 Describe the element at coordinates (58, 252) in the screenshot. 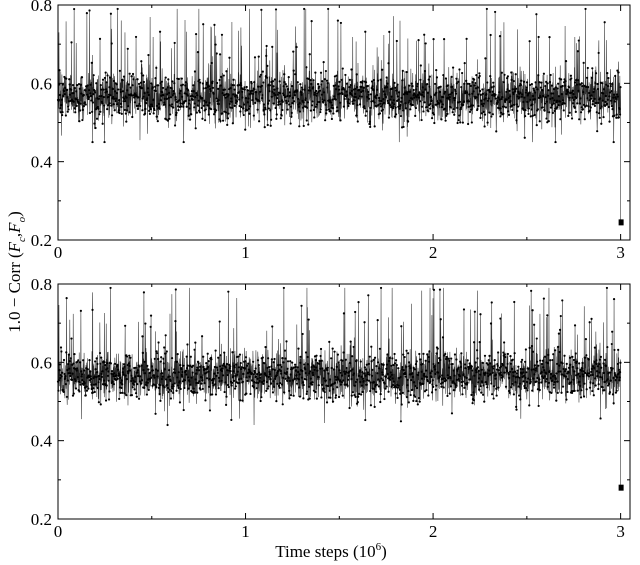

I see `x-tick-label: 0` at that location.